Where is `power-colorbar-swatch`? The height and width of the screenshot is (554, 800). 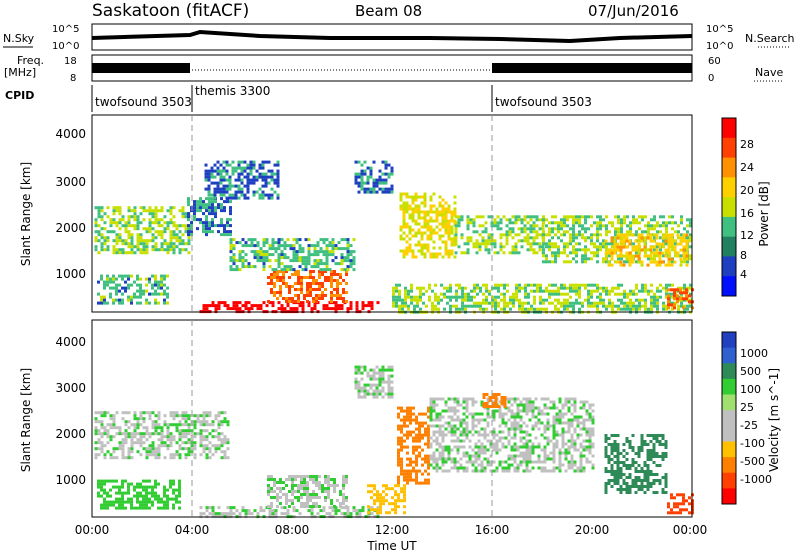
power-colorbar-swatch is located at coordinates (729, 286).